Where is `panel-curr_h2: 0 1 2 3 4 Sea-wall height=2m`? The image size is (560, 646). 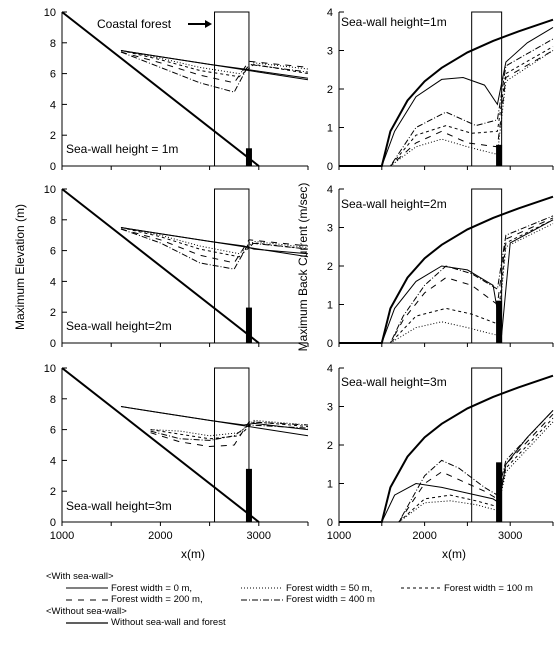 panel-curr_h2: 0 1 2 3 4 Sea-wall height=2m is located at coordinates (440, 267).